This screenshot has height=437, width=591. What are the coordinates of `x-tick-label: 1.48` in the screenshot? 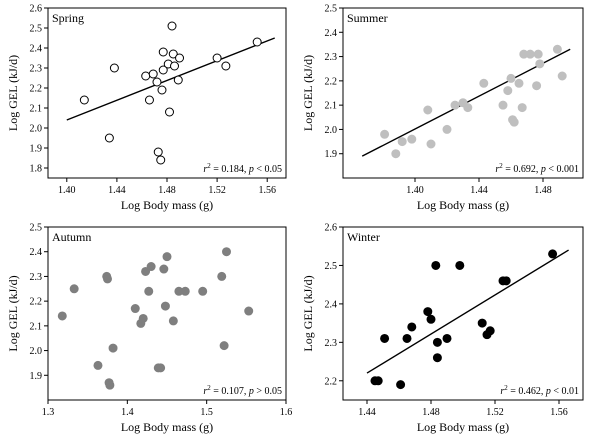 It's located at (543, 190).